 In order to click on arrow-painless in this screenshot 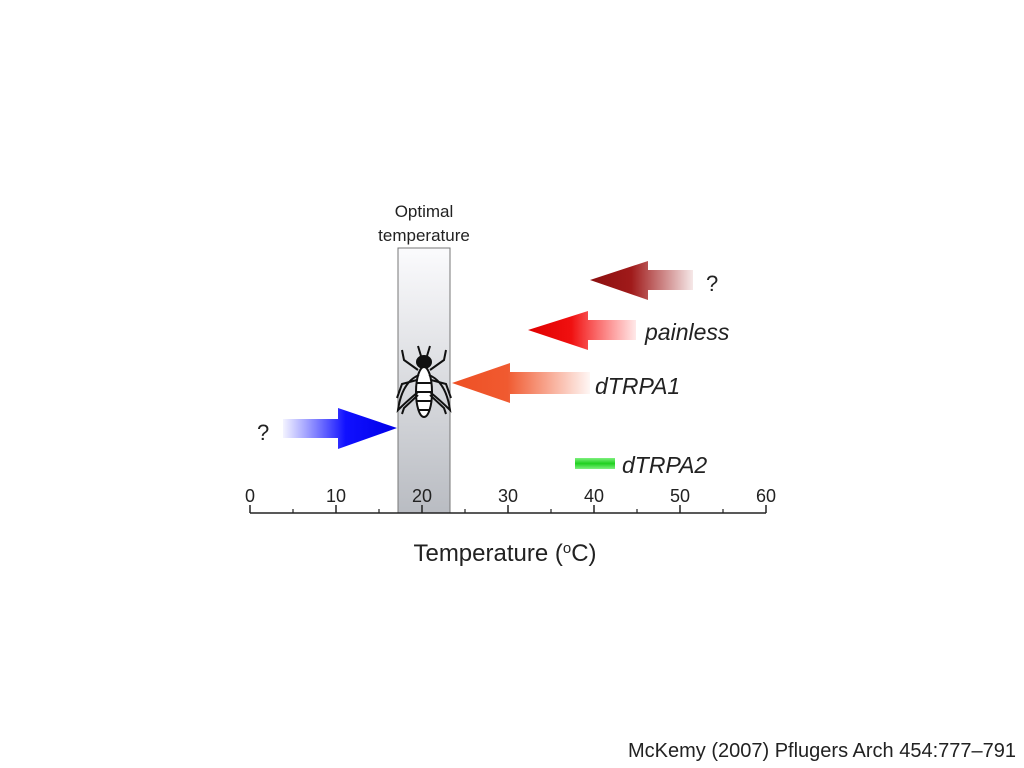, I will do `click(582, 330)`.